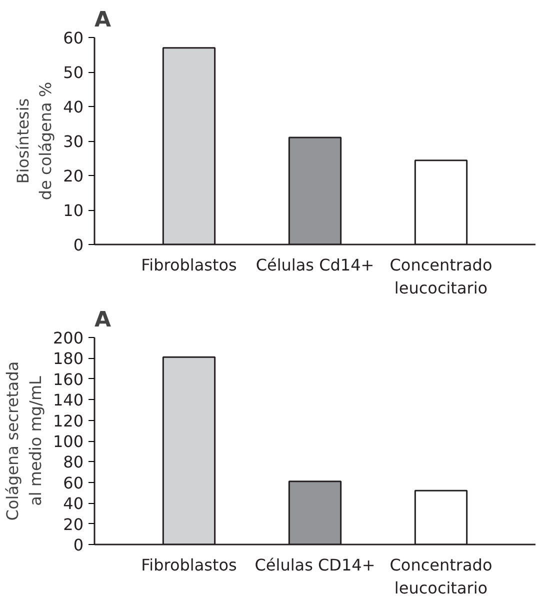 This screenshot has height=607, width=550. I want to click on y-axis-title: Biosíntesis de colágena %, so click(34, 141).